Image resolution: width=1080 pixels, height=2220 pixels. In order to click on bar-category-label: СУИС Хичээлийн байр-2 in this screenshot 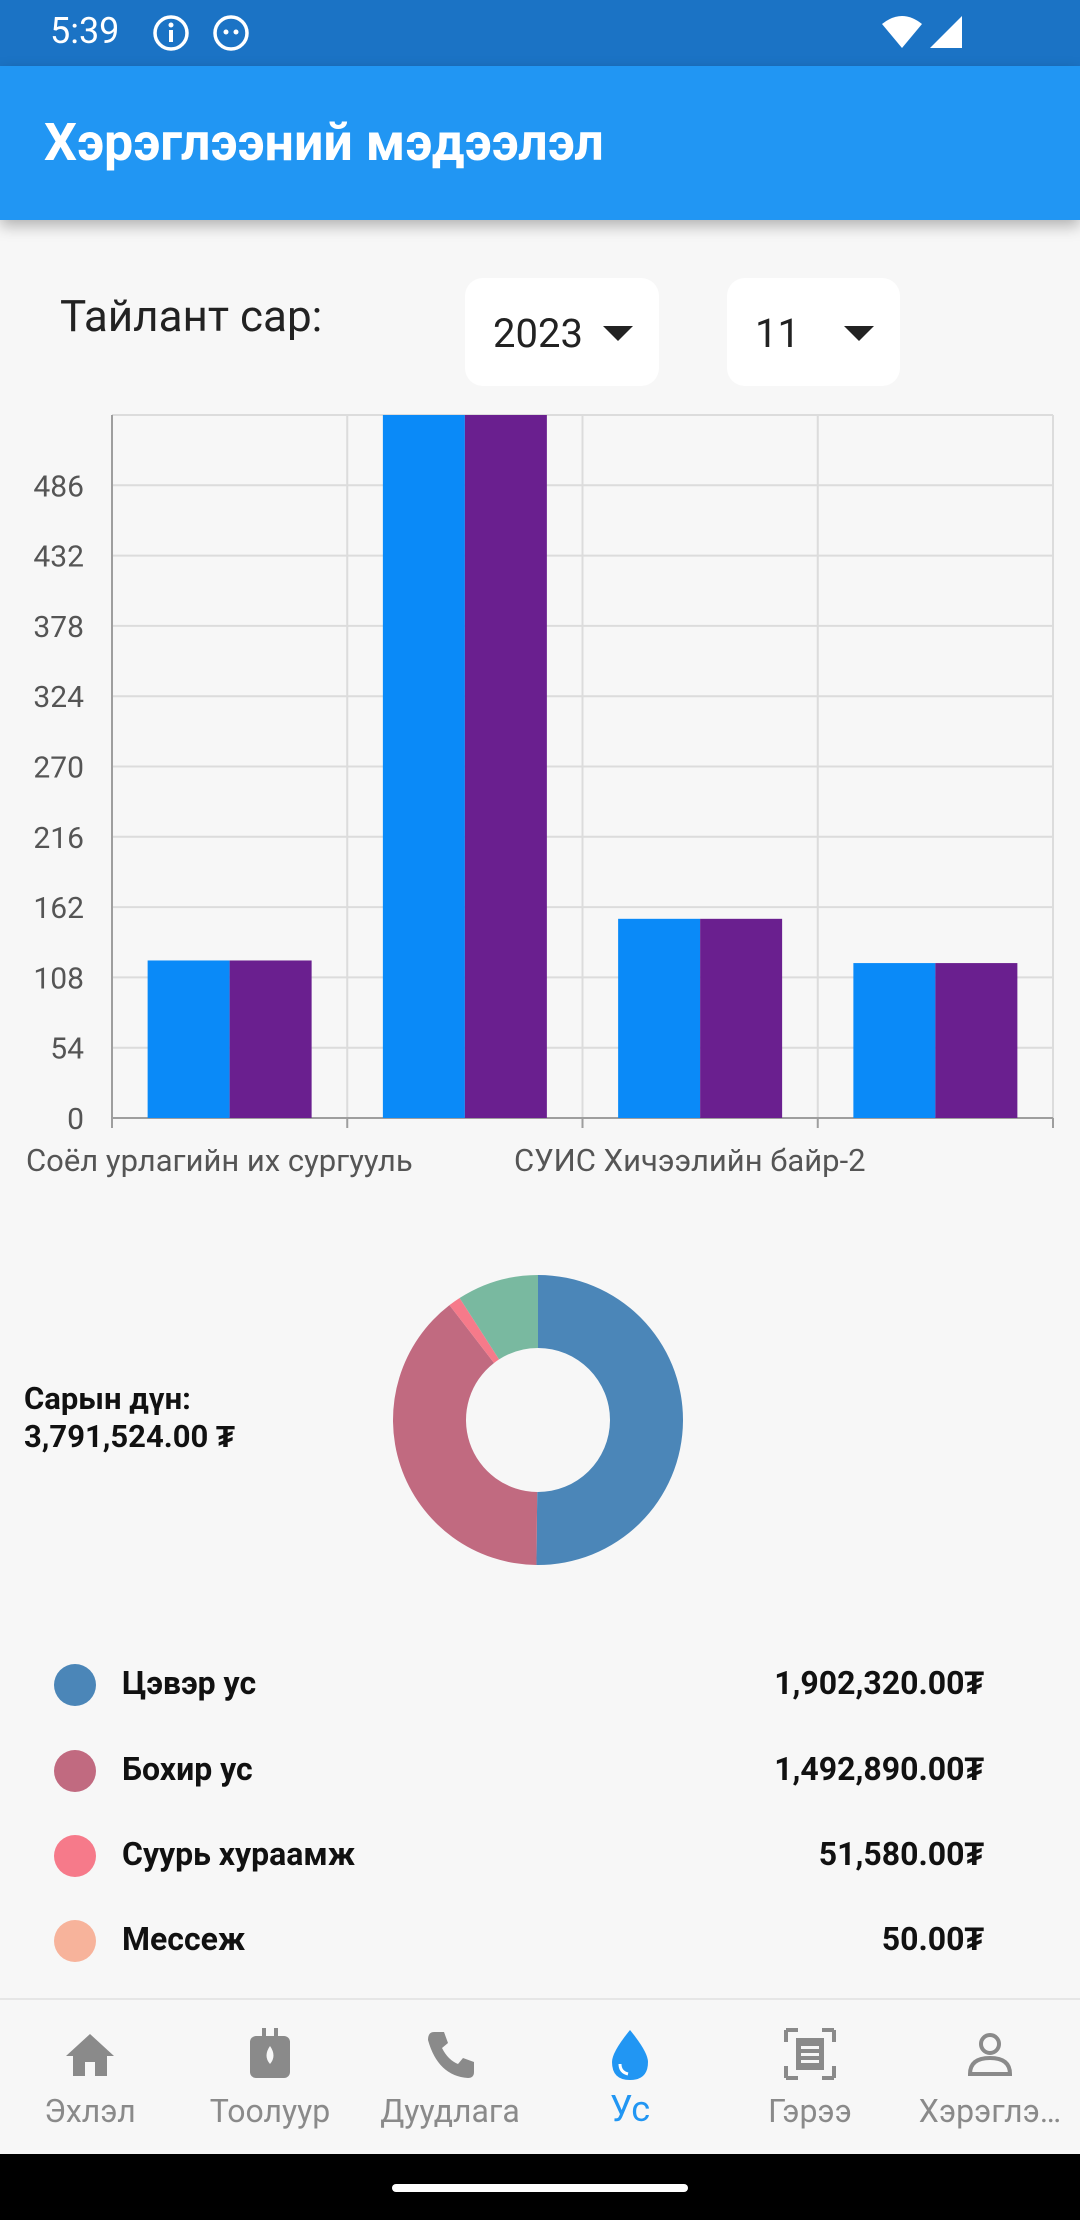, I will do `click(690, 1160)`.